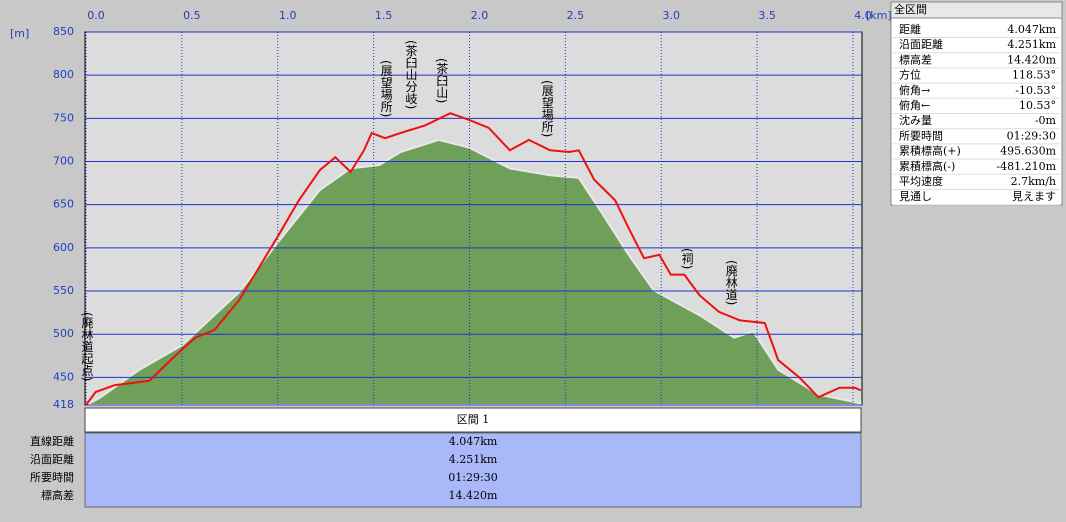  What do you see at coordinates (411, 74) in the screenshot?
I see `annotation: (茶臼山分岐)` at bounding box center [411, 74].